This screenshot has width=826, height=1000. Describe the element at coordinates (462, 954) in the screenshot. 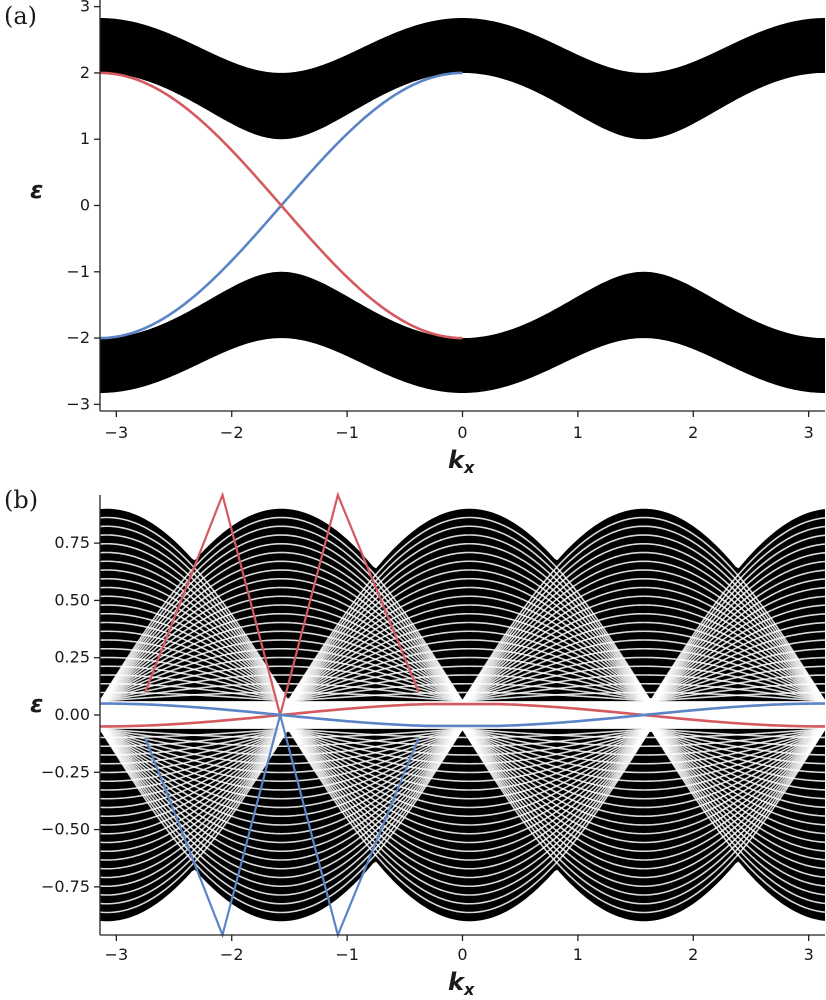

I see `panel-b-x-tick-label: 0` at that location.